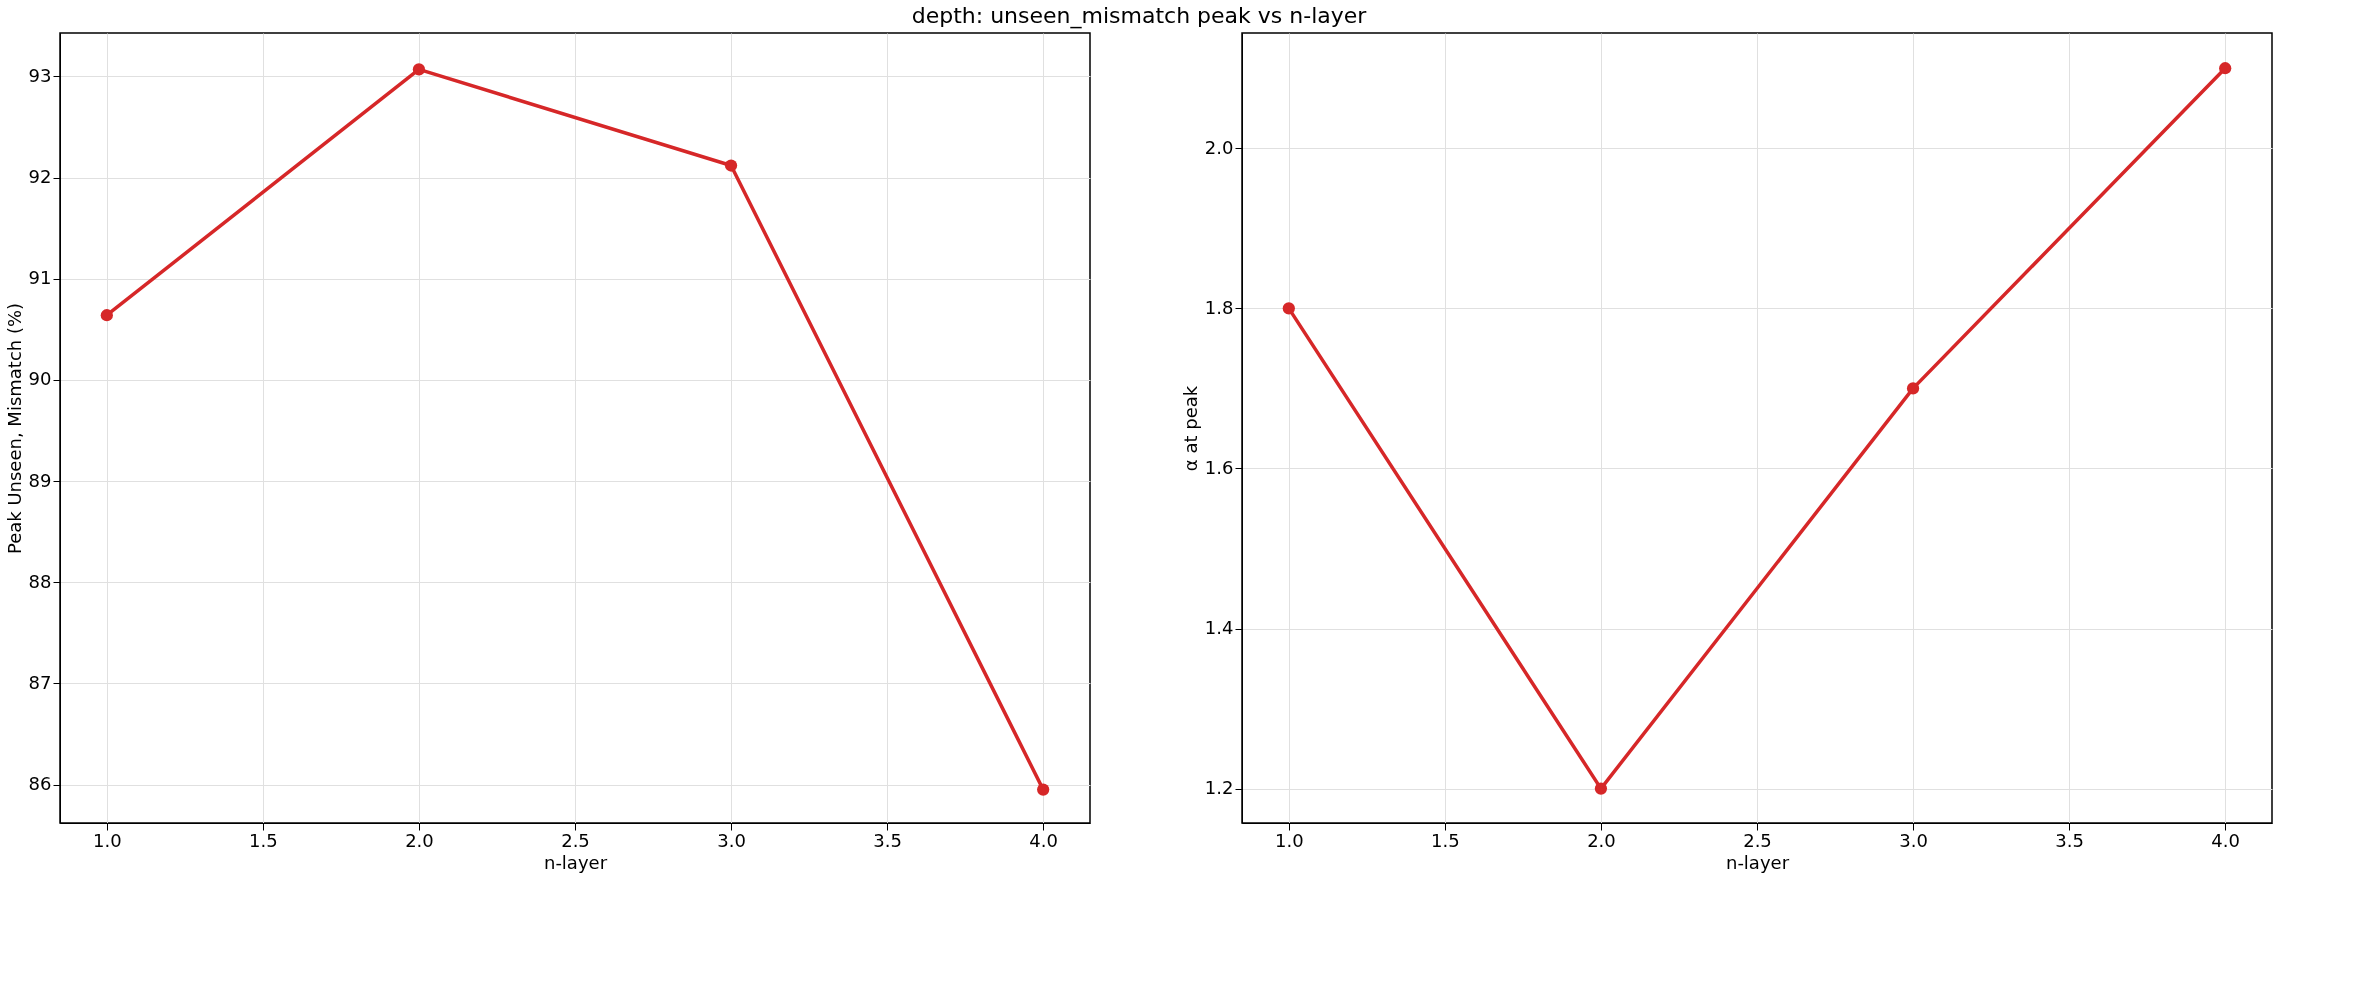 This screenshot has width=2379, height=990. I want to click on y-tick-label: 91, so click(40, 278).